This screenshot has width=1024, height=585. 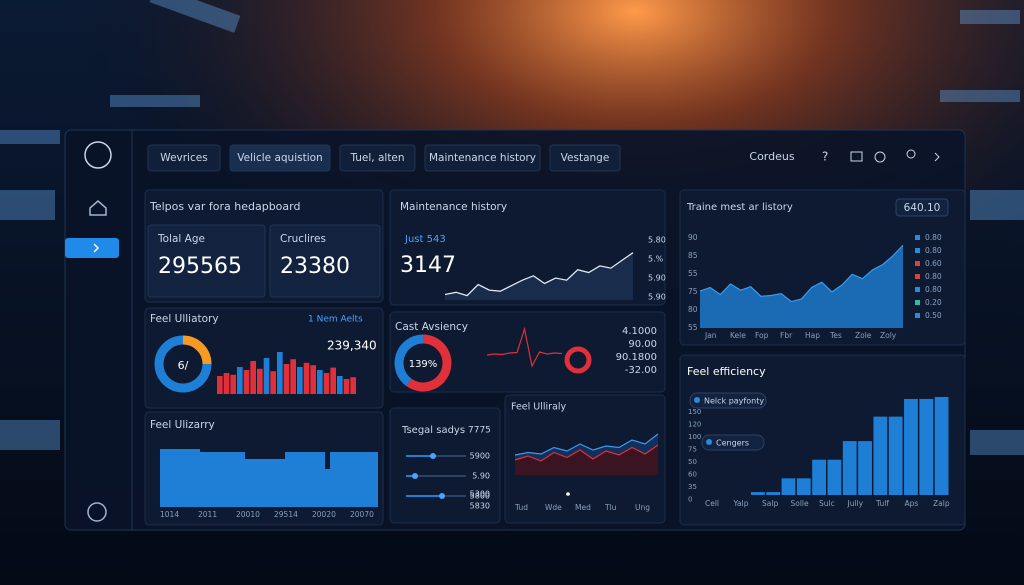 What do you see at coordinates (479, 431) in the screenshot?
I see `stat-value: 7775` at bounding box center [479, 431].